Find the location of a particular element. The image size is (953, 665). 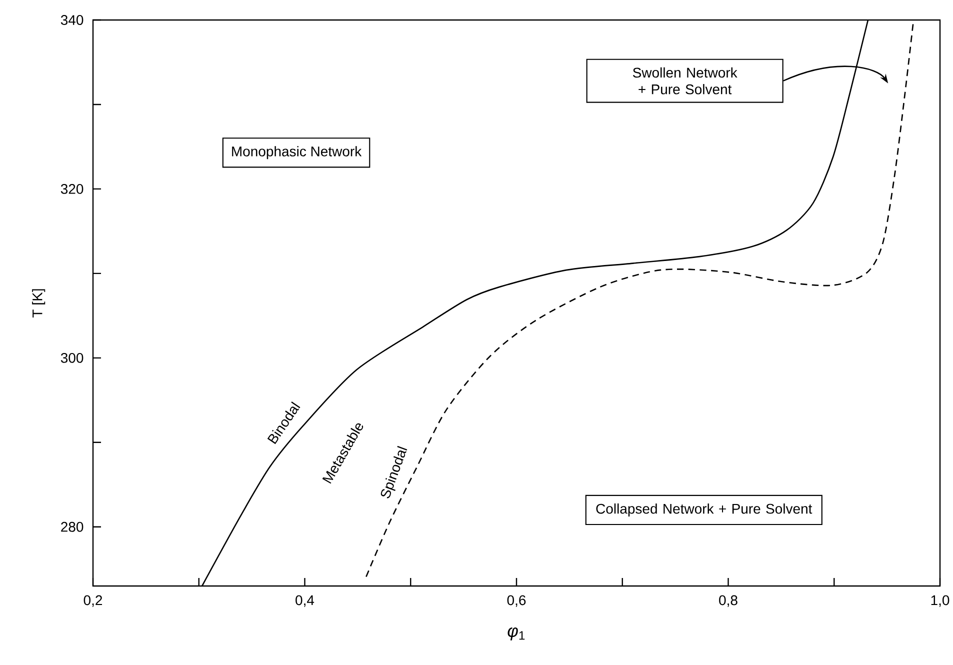

x-axis-title: φ$_{1}$ is located at coordinates (516, 633).